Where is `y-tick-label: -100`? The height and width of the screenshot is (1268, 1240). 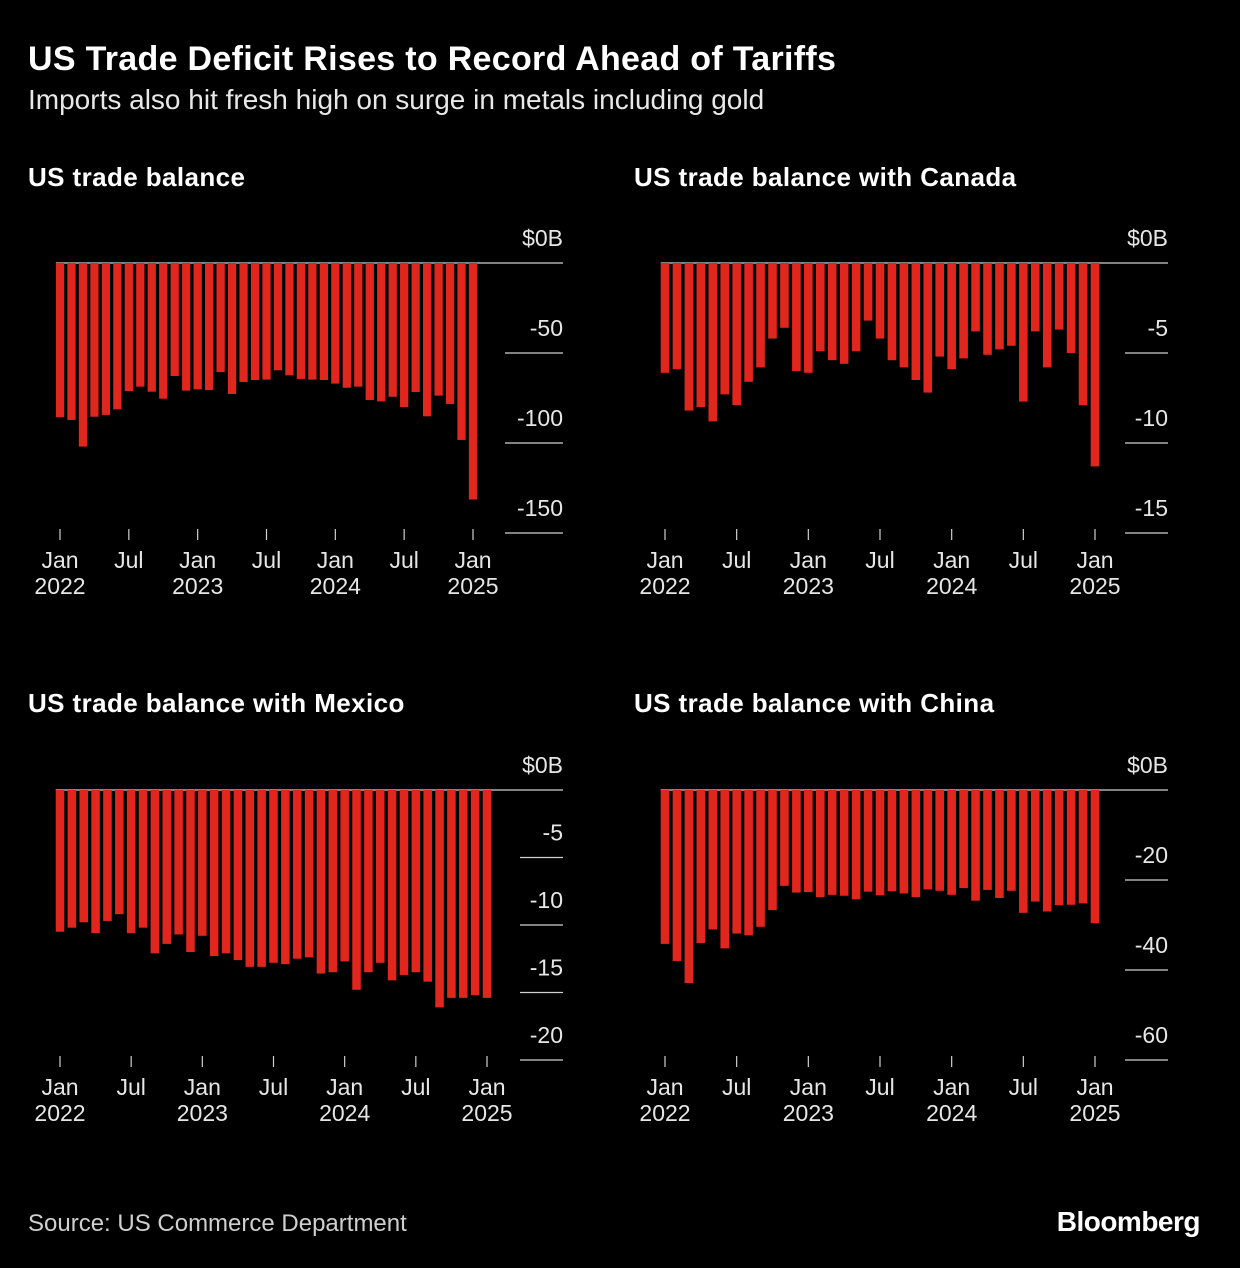
y-tick-label: -100 is located at coordinates (540, 418).